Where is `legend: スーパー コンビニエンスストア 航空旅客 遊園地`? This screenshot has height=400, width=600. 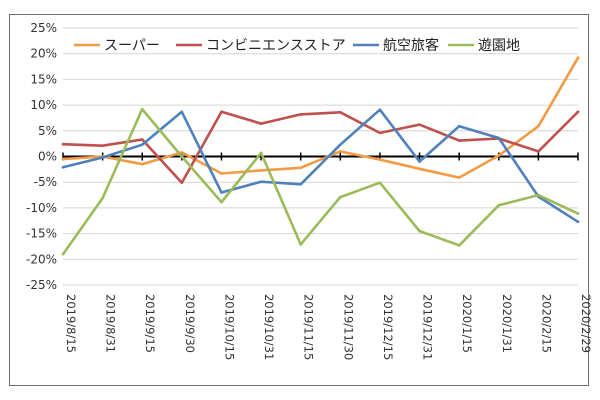
legend: スーパー コンビニエンスストア 航空旅客 遊園地 is located at coordinates (297, 45).